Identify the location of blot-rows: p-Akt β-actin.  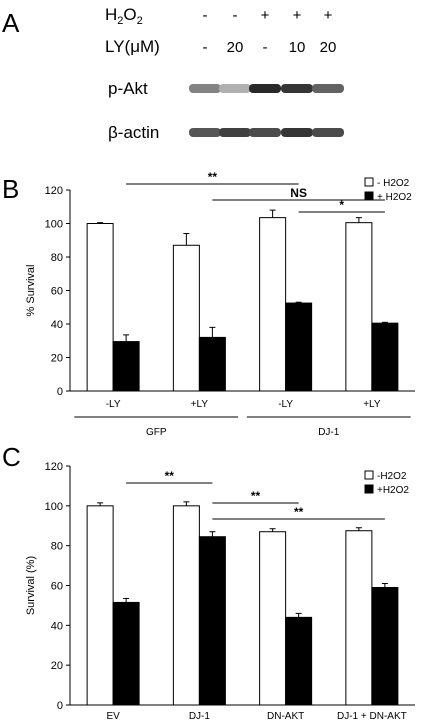
(226, 110).